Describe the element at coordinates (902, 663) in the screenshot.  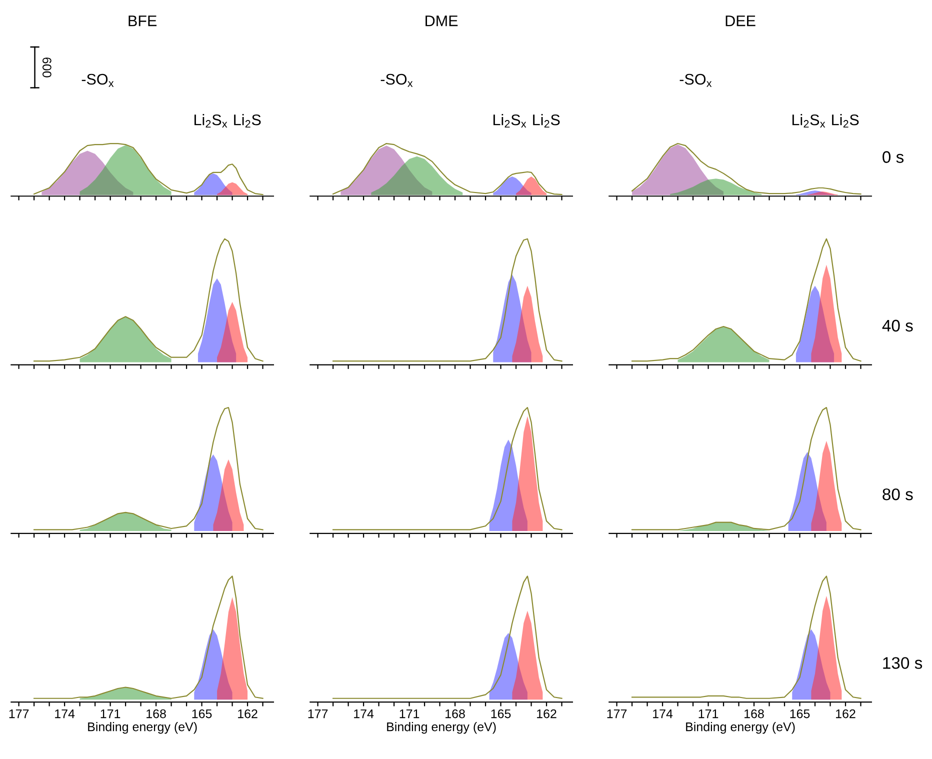
I see `y2-axis-title: 130 s` at that location.